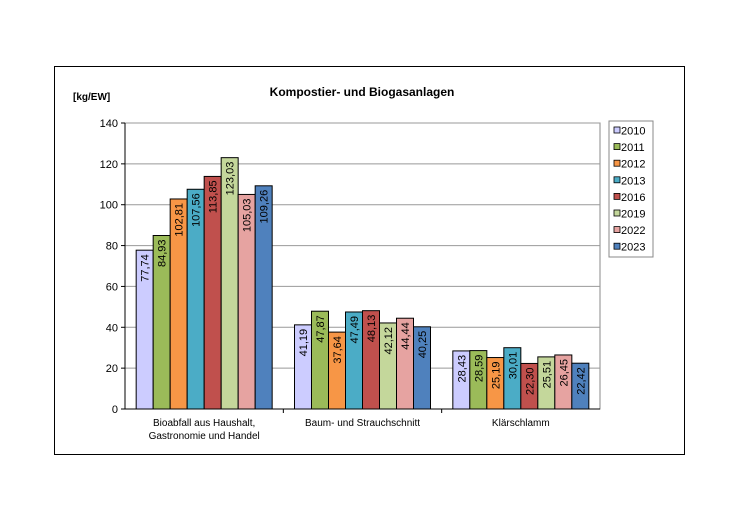 This screenshot has height=523, width=740. I want to click on y-tick-label: 20, so click(112, 369).